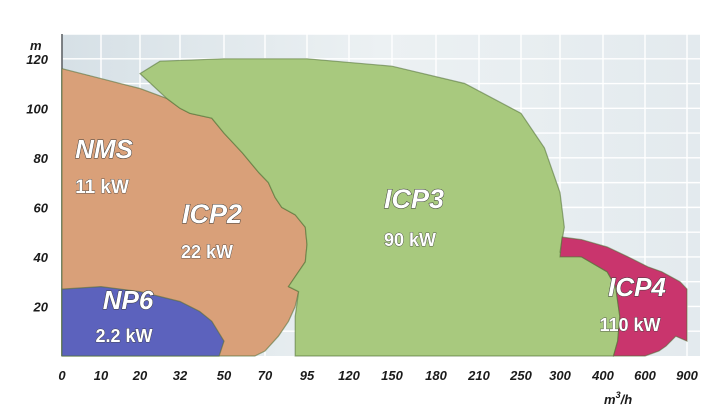  Describe the element at coordinates (629, 325) in the screenshot. I see `zone-power-icp4: 110 kW` at that location.